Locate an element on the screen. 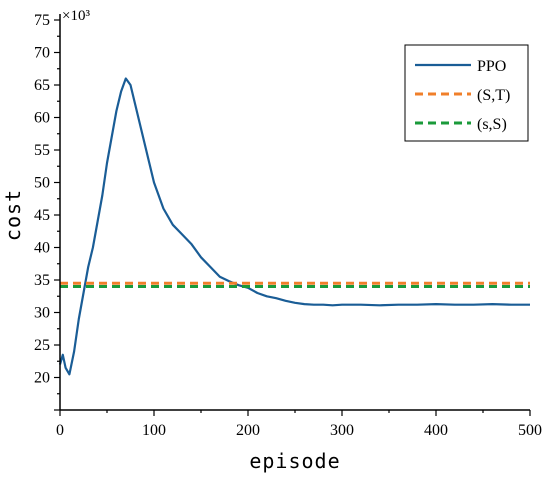 The height and width of the screenshot is (480, 550). x-tick-label: 200 is located at coordinates (248, 430).